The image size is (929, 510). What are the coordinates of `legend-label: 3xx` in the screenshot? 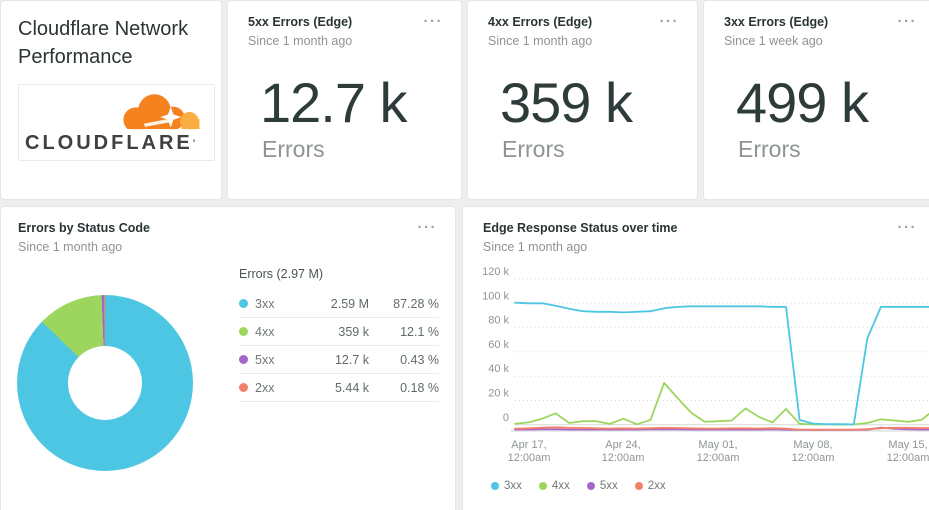 It's located at (513, 486).